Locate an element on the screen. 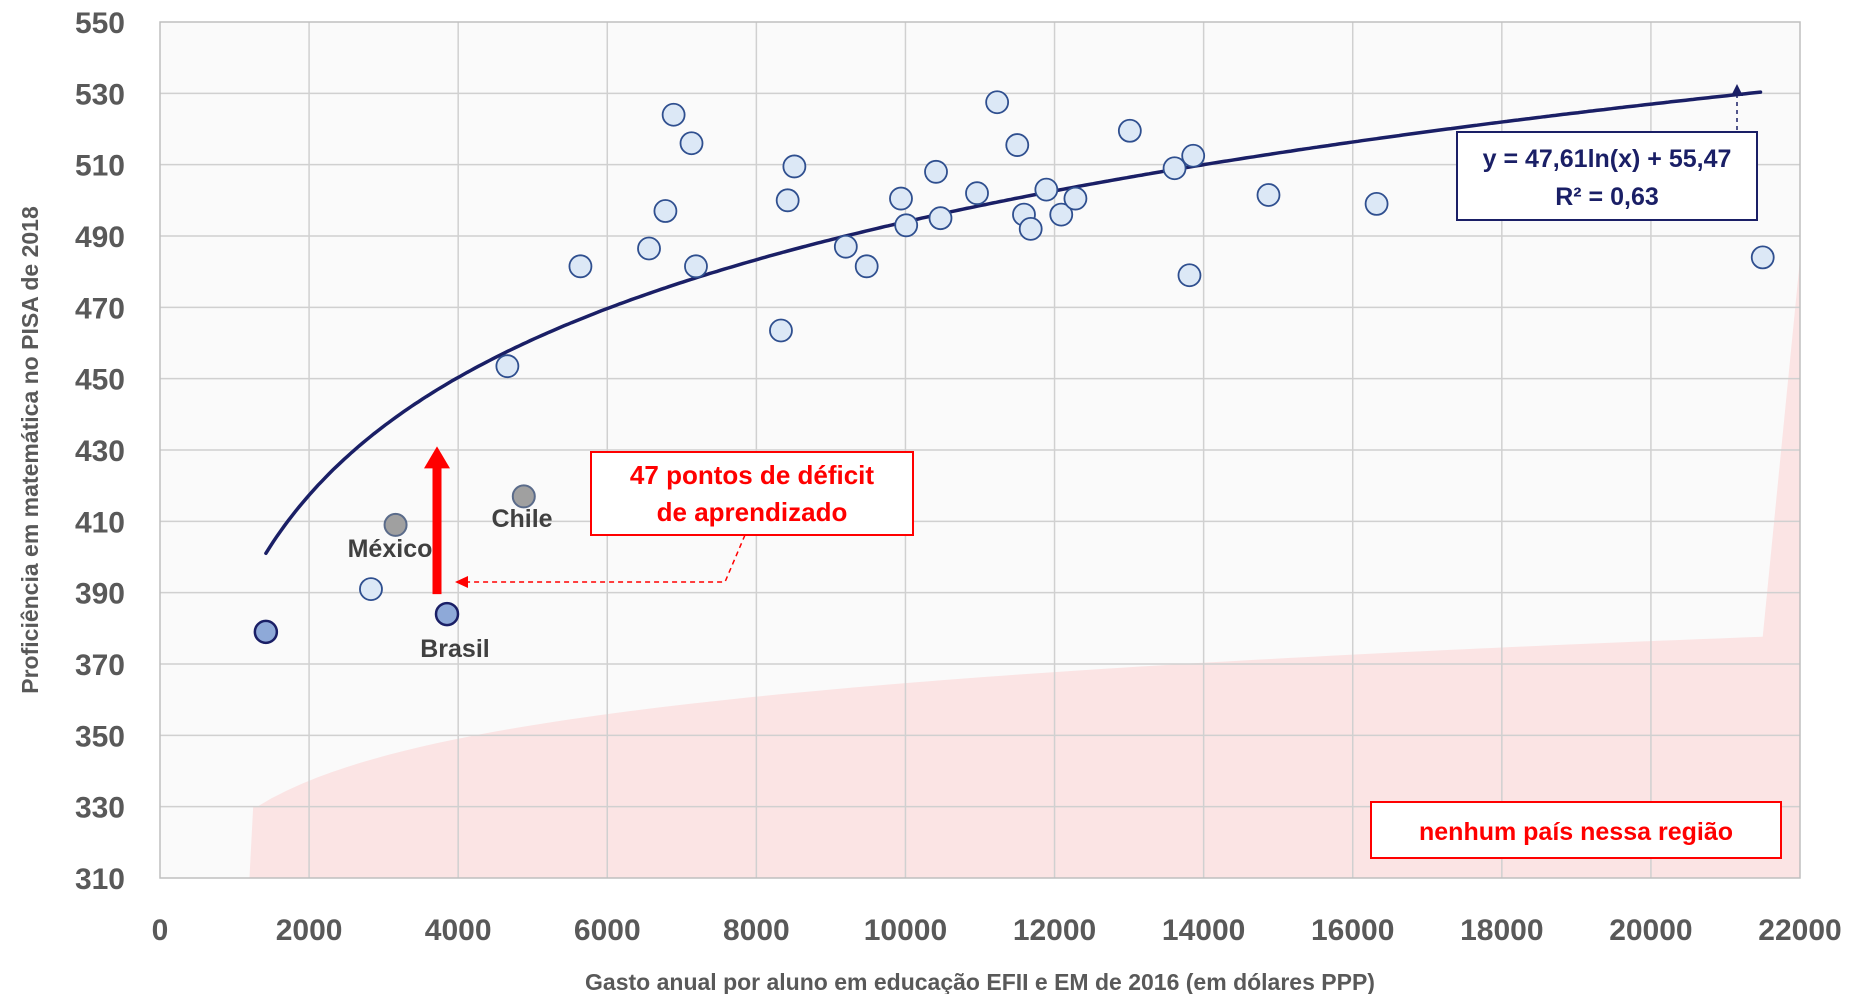  region-label: nenhum país nessa região is located at coordinates (1576, 832).